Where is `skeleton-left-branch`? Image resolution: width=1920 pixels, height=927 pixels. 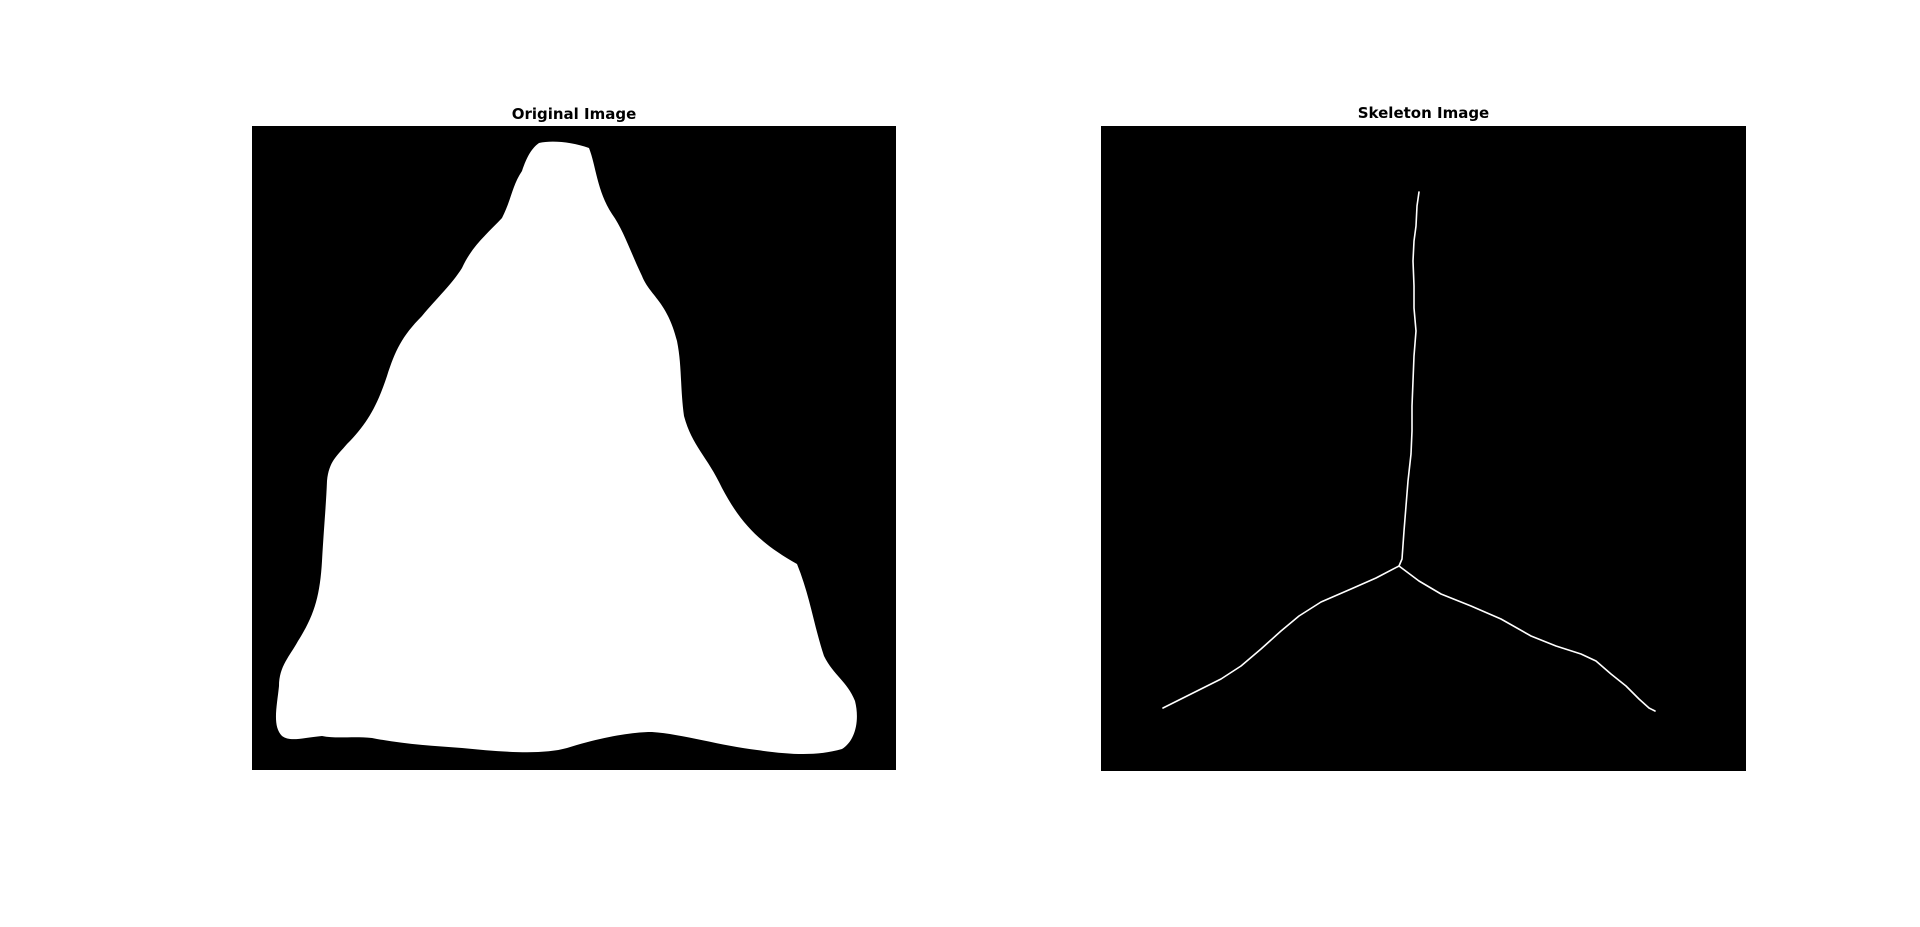
skeleton-left-branch is located at coordinates (1281, 637).